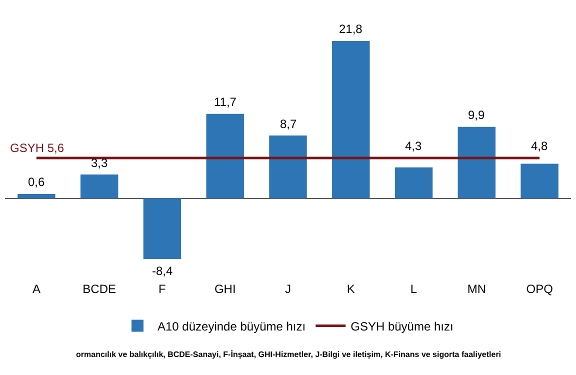  What do you see at coordinates (477, 115) in the screenshot?
I see `data-label: 9,9` at bounding box center [477, 115].